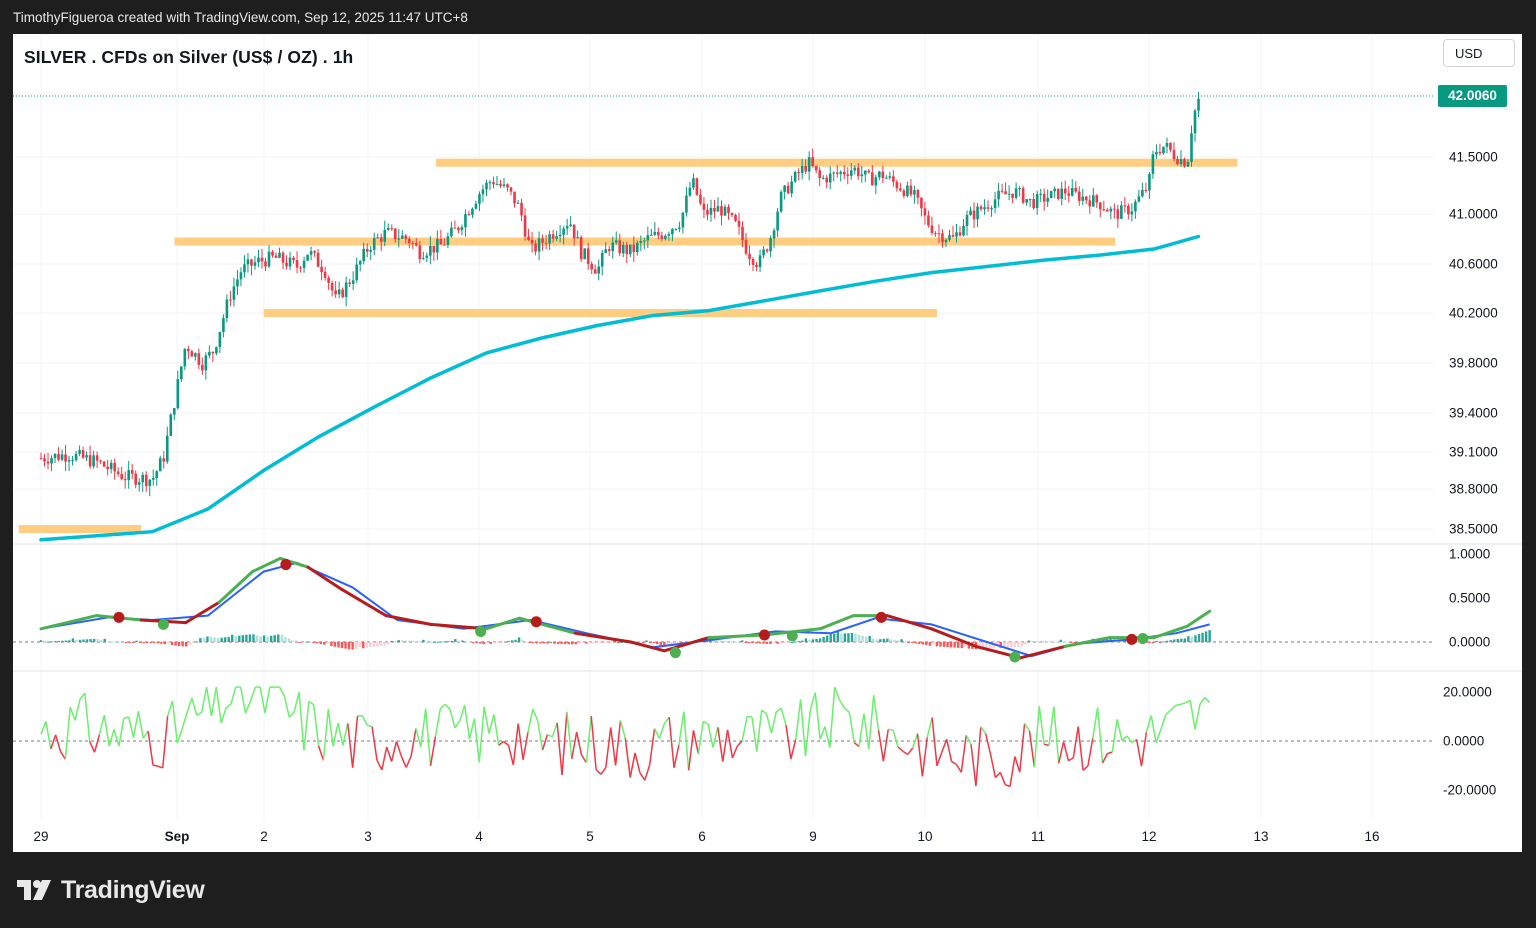 This screenshot has height=928, width=1536. What do you see at coordinates (1479, 53) in the screenshot?
I see `currency-selector-button: USD` at bounding box center [1479, 53].